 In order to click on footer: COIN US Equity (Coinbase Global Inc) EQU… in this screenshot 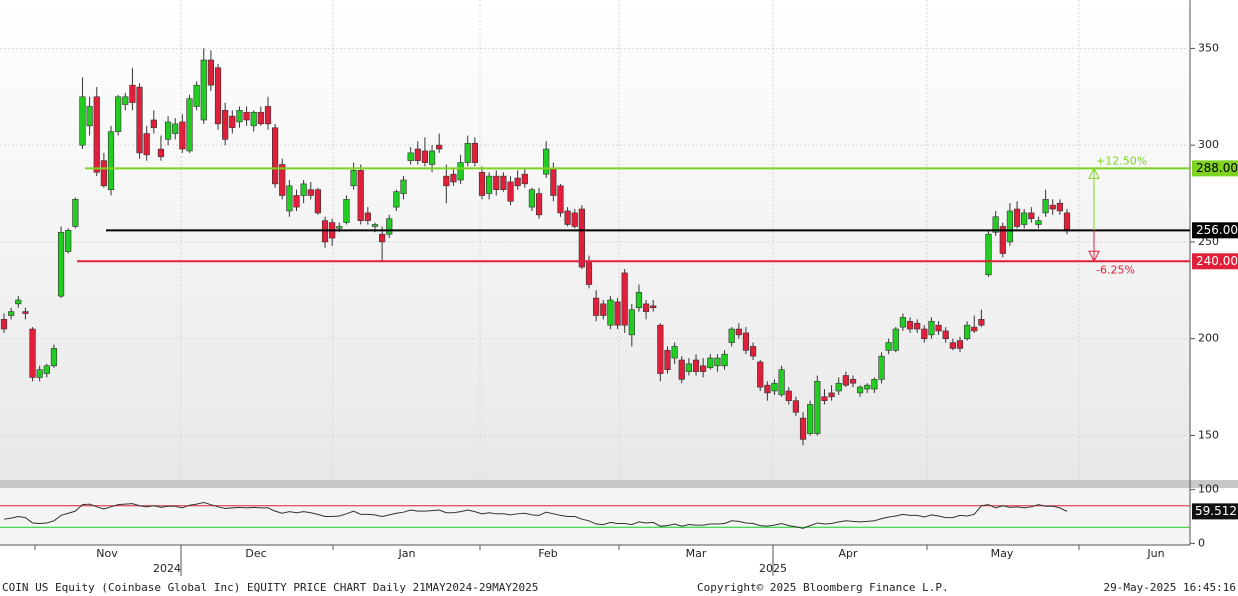, I will do `click(270, 587)`.